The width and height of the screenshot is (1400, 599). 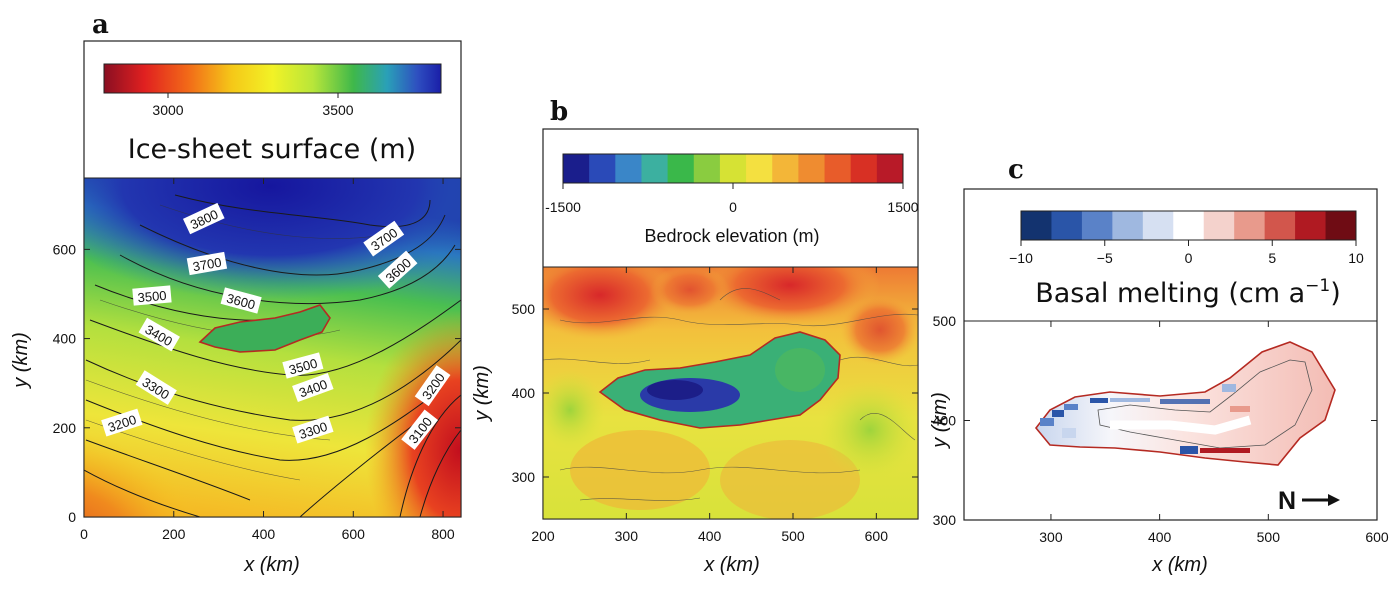 What do you see at coordinates (1269, 537) in the screenshot?
I see `x-tick-label: 500` at bounding box center [1269, 537].